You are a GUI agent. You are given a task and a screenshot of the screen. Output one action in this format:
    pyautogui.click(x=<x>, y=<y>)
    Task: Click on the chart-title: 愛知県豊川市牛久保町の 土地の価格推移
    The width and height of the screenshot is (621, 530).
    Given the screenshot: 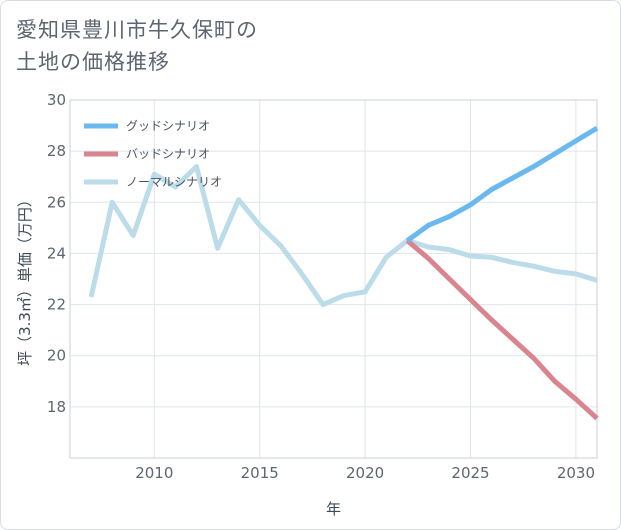 What is the action you would take?
    pyautogui.click(x=137, y=46)
    